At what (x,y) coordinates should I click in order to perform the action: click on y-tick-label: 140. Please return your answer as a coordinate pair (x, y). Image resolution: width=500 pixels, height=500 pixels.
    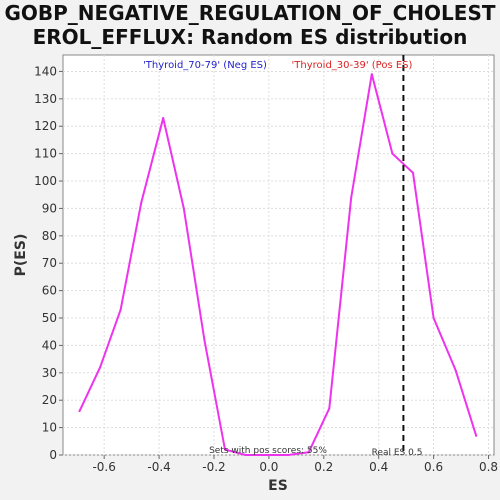
    Looking at the image, I should click on (45, 71).